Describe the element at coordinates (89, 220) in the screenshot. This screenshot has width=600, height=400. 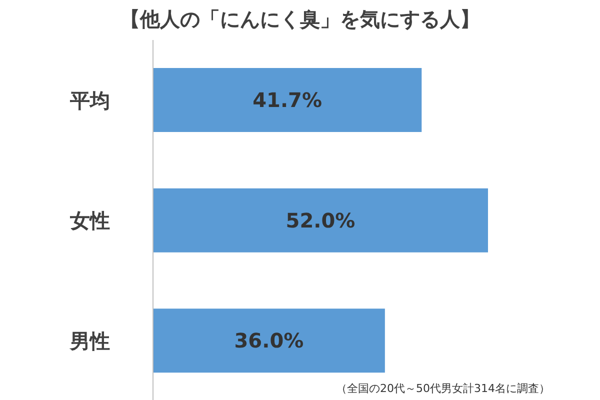
I see `y-tick-label: 女性` at that location.